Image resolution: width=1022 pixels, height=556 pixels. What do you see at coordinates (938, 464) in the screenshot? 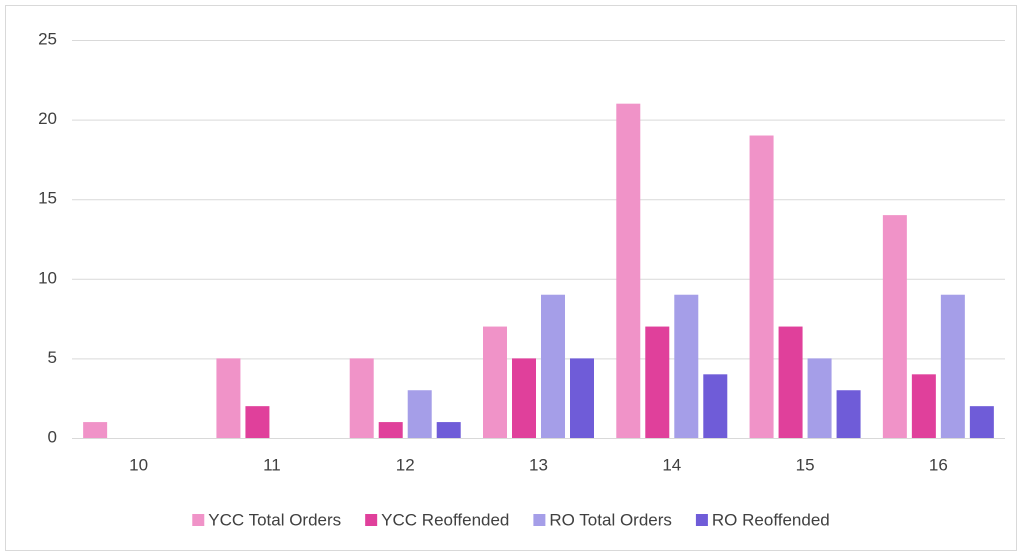
I see `x-tick-label: 16` at bounding box center [938, 464].